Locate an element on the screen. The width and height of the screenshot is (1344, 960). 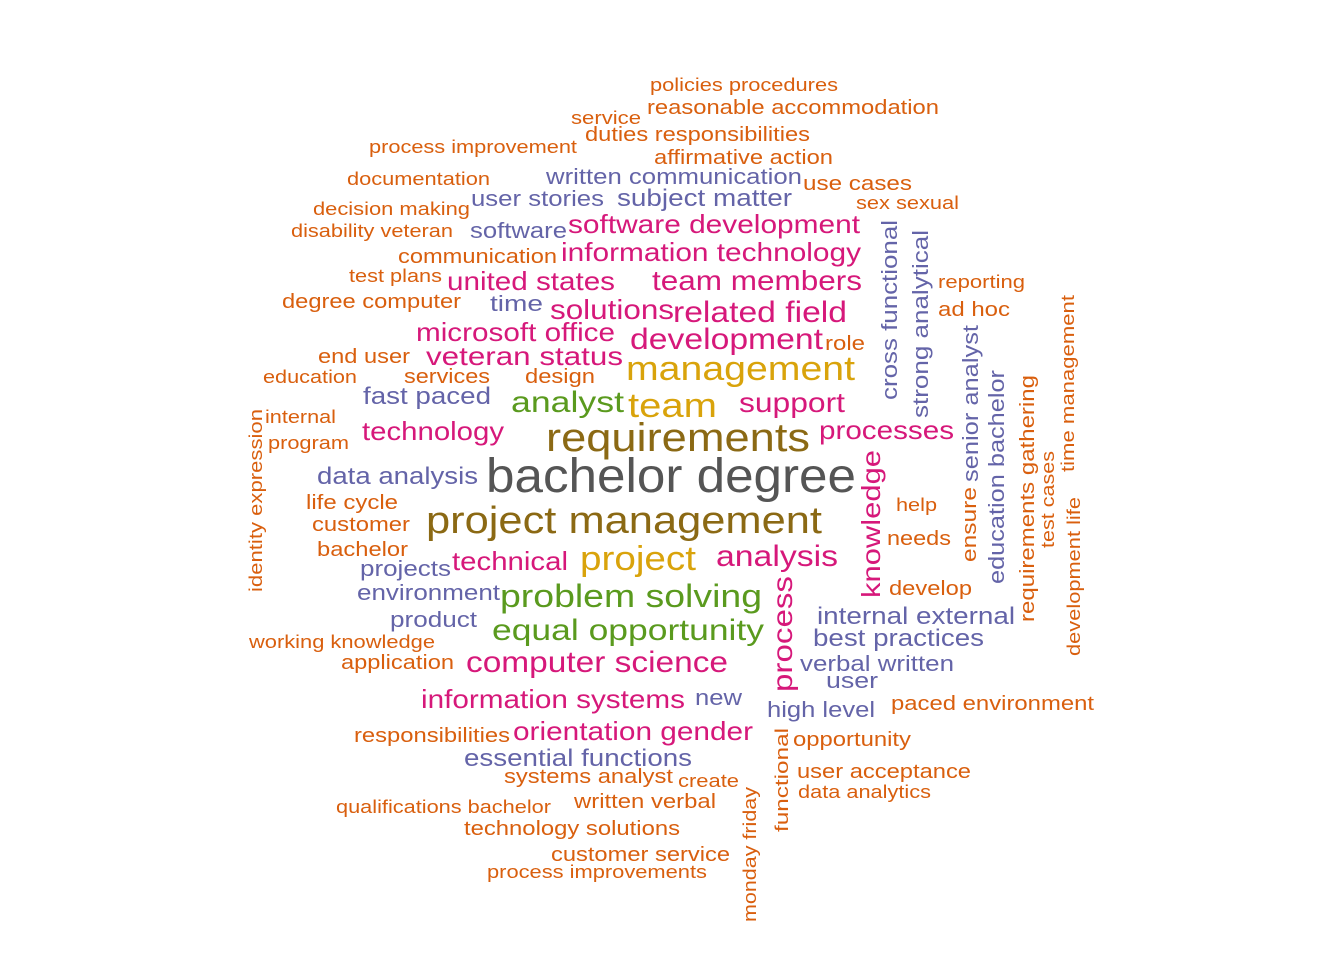
word-united-states: united states is located at coordinates (531, 281).